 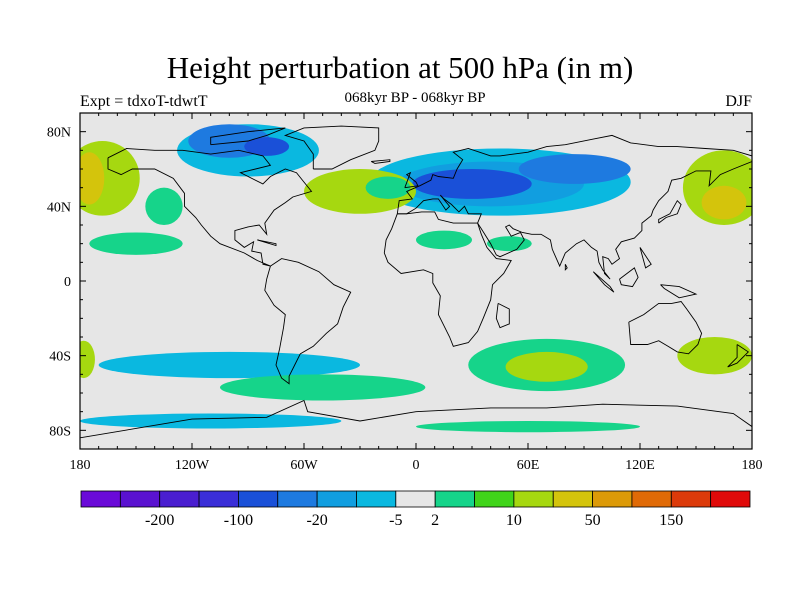 What do you see at coordinates (528, 465) in the screenshot?
I see `x-tick-label: 60E` at bounding box center [528, 465].